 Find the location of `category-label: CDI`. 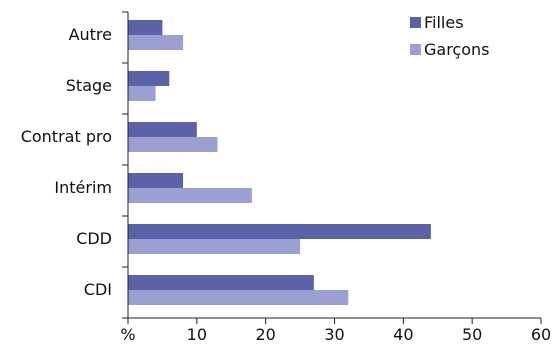

category-label: CDI is located at coordinates (98, 289).